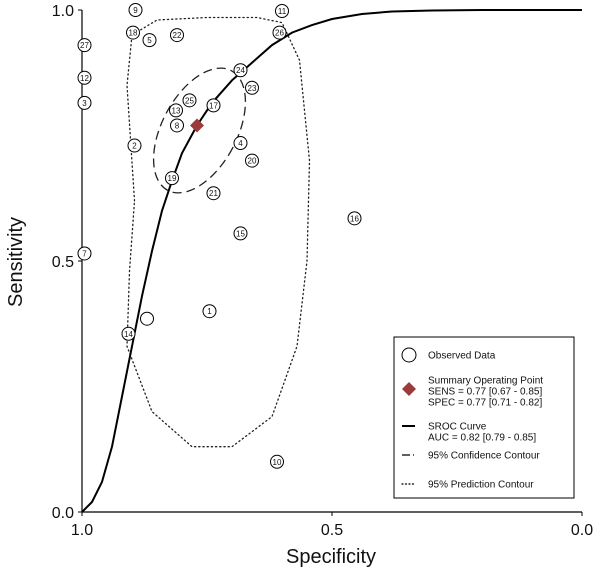 The image size is (596, 567). I want to click on observed-point-label: 12, so click(84, 78).